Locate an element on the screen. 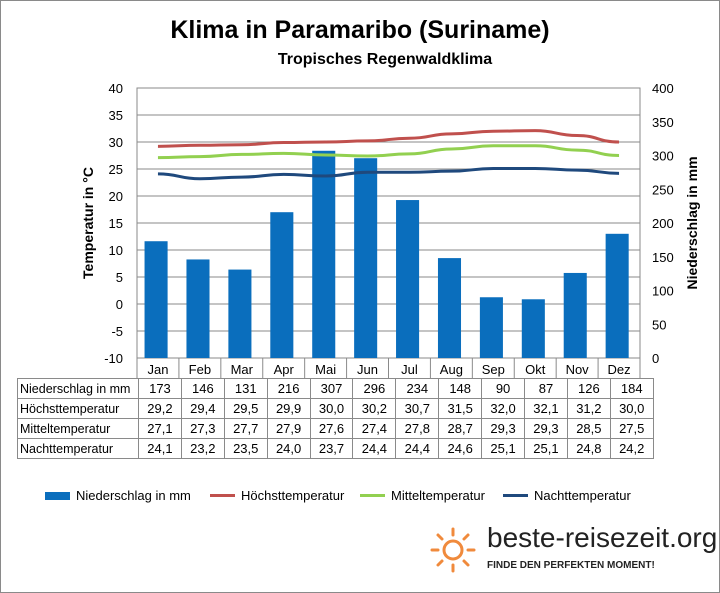  y-axis-label: Temperatur in °C is located at coordinates (88, 223).